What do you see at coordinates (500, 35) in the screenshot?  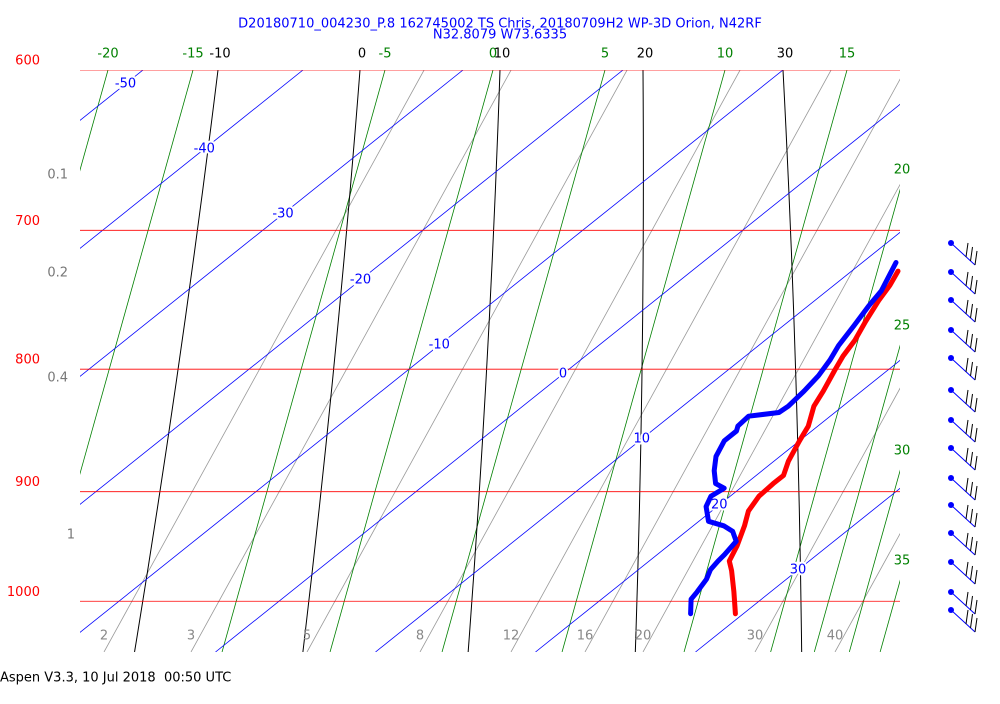 I see `chart-subtitle: N32.8079 W73.6335` at bounding box center [500, 35].